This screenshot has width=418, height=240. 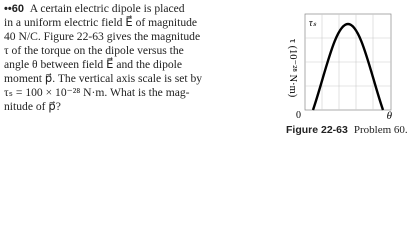 What do you see at coordinates (380, 130) in the screenshot?
I see `caption-text: Problem 60.` at bounding box center [380, 130].